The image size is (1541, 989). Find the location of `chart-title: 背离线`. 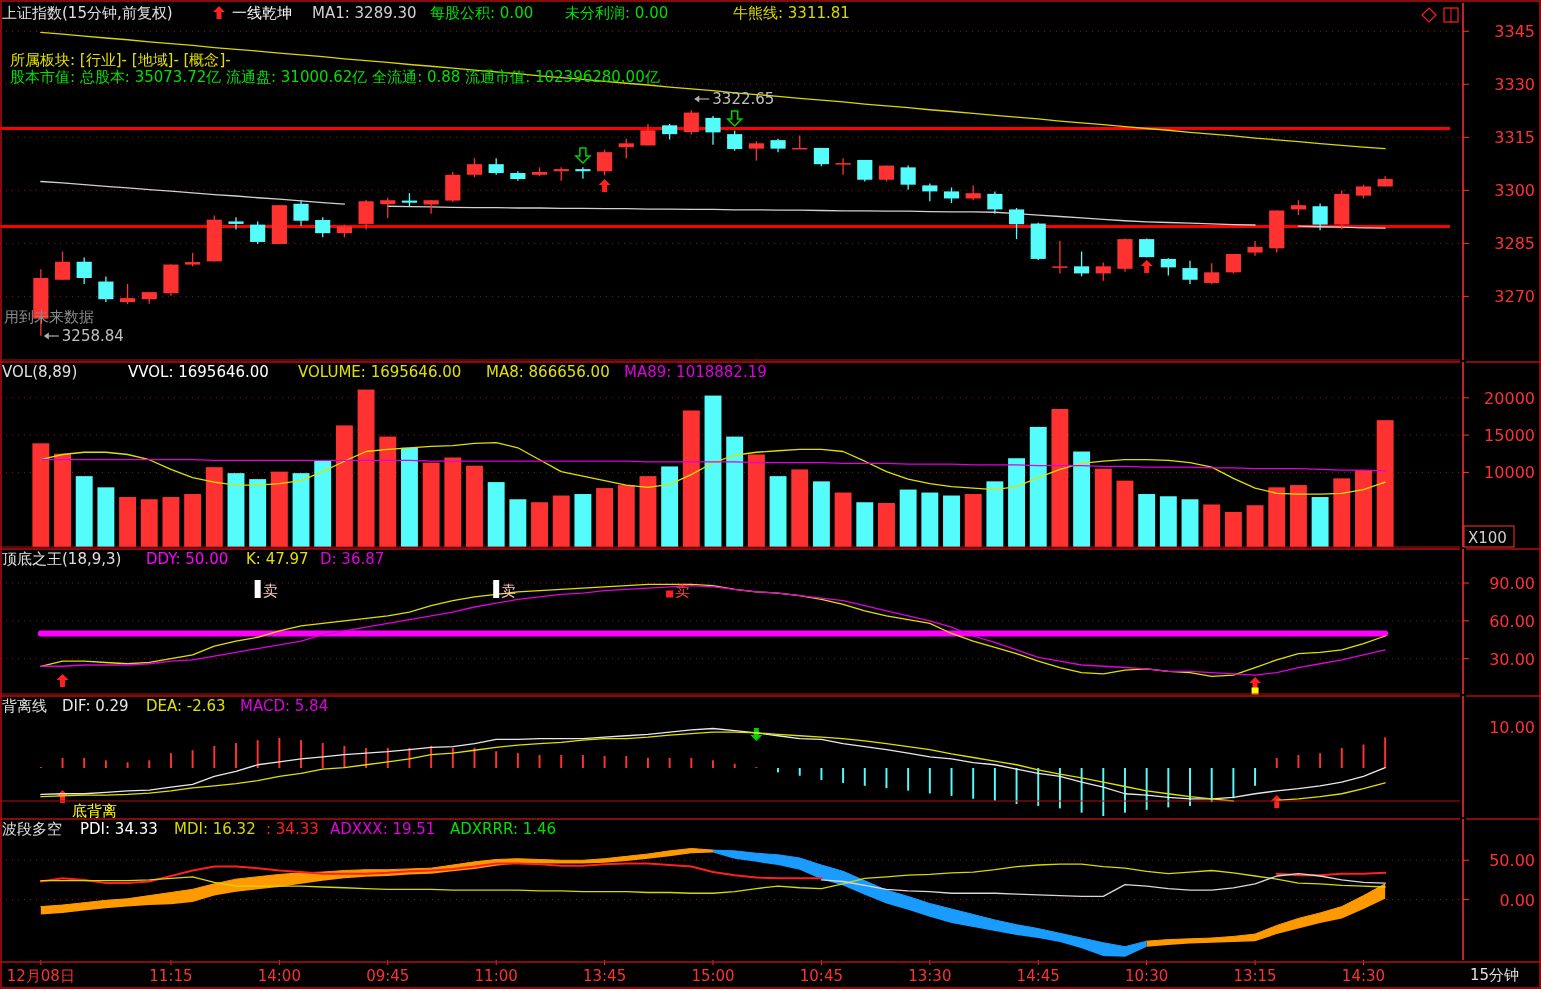

chart-title: 背离线 is located at coordinates (24, 706).